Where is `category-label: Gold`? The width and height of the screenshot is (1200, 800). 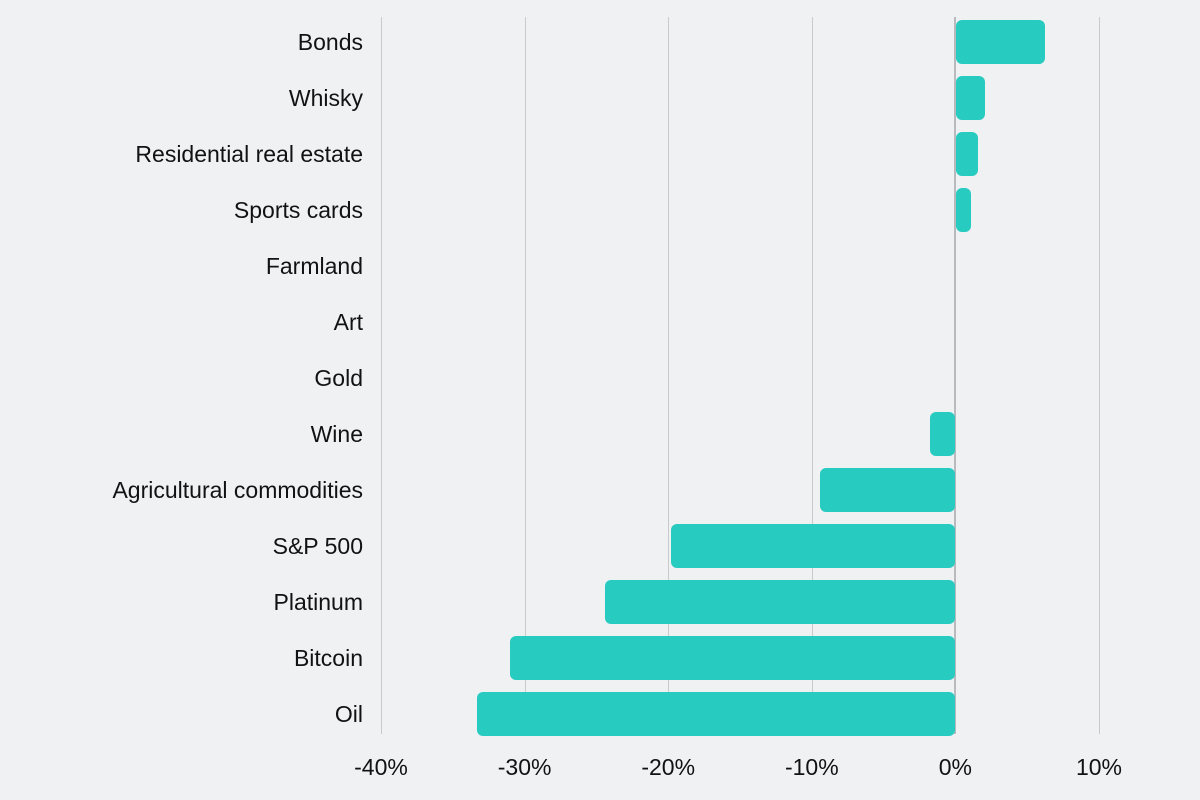
category-label: Gold is located at coordinates (338, 377).